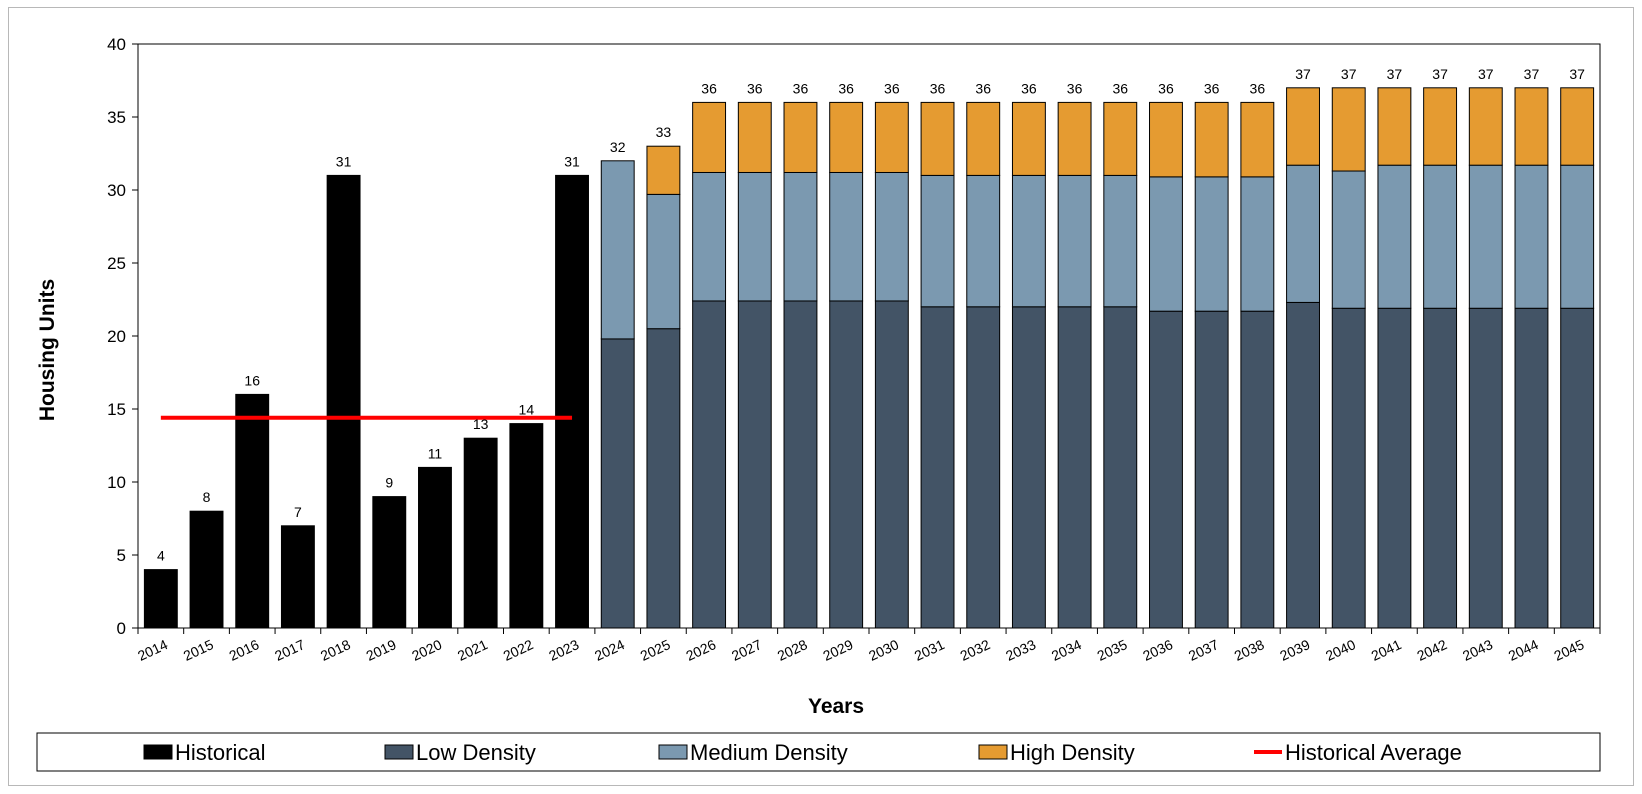 The height and width of the screenshot is (794, 1642). I want to click on x-tick-label-2028: 2028, so click(792, 650).